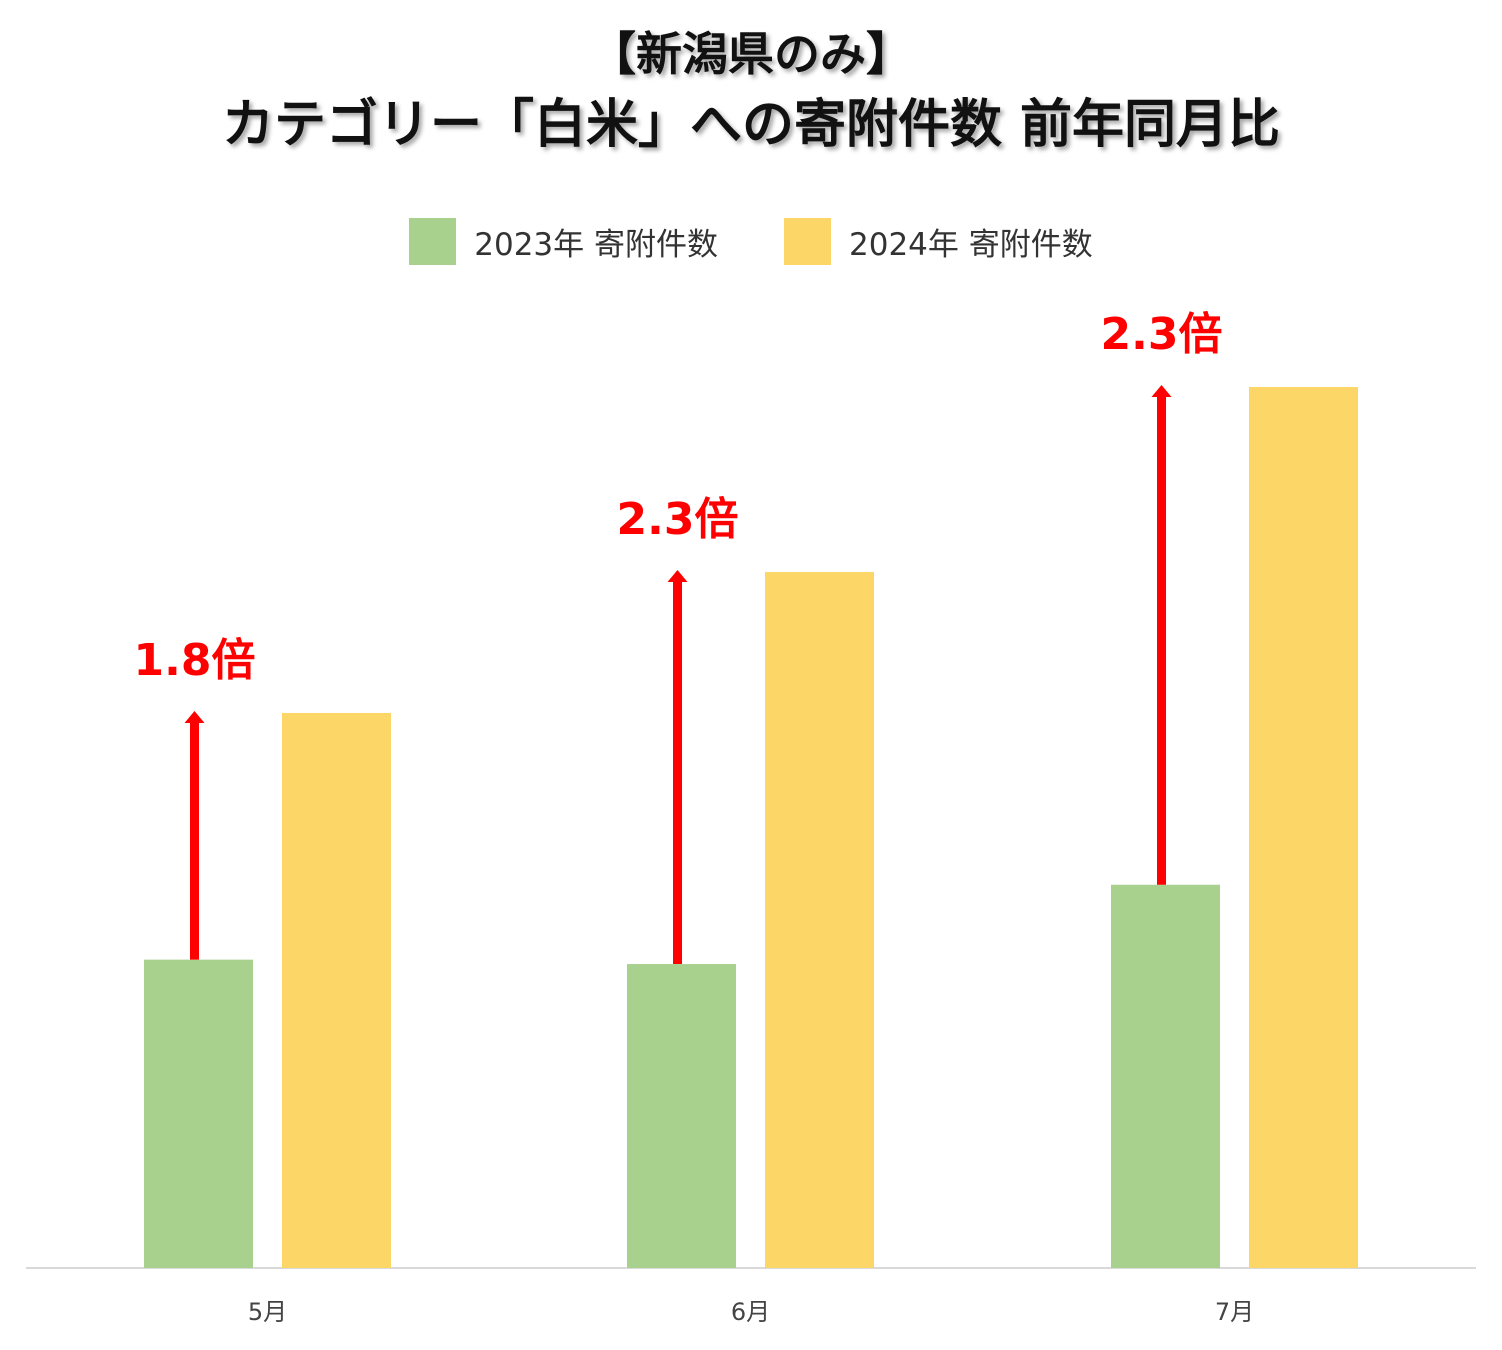  I want to click on chart-title-line1: 【新潟県のみ】, so click(751, 54).